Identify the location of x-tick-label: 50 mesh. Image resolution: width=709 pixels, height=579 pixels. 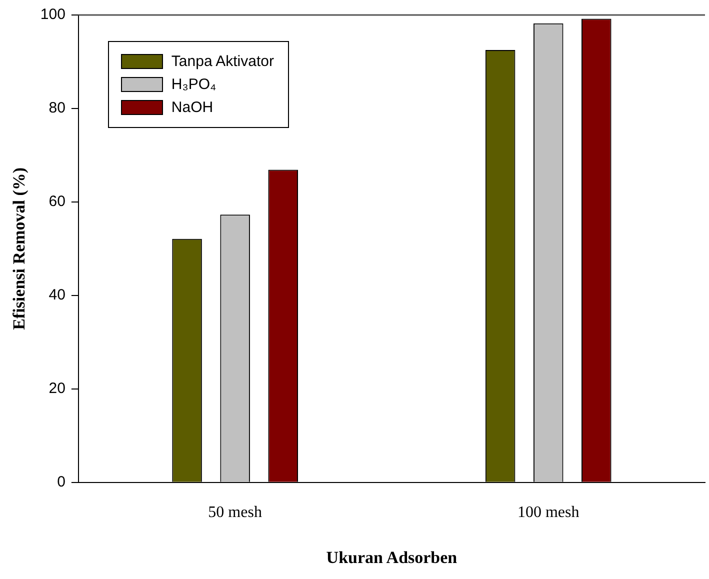
(235, 513).